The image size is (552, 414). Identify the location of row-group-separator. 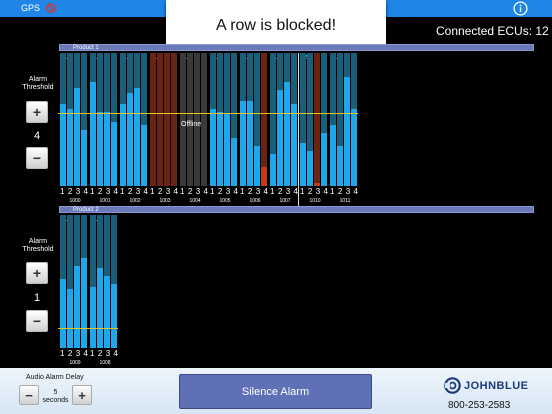
(298, 129).